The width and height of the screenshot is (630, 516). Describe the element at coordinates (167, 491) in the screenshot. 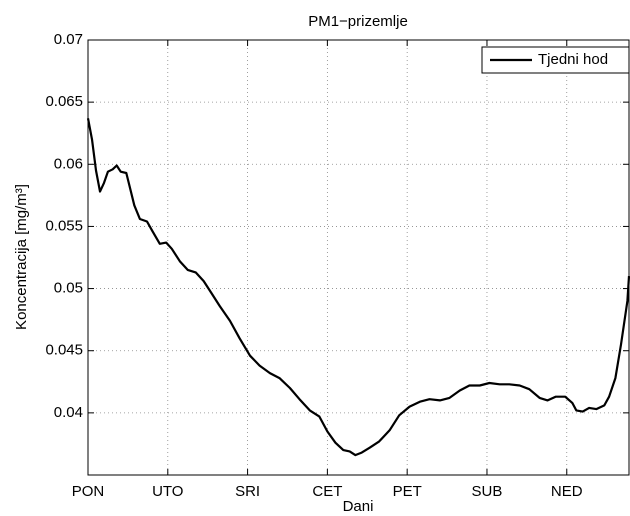

I see `x-tick-label: UTO` at that location.